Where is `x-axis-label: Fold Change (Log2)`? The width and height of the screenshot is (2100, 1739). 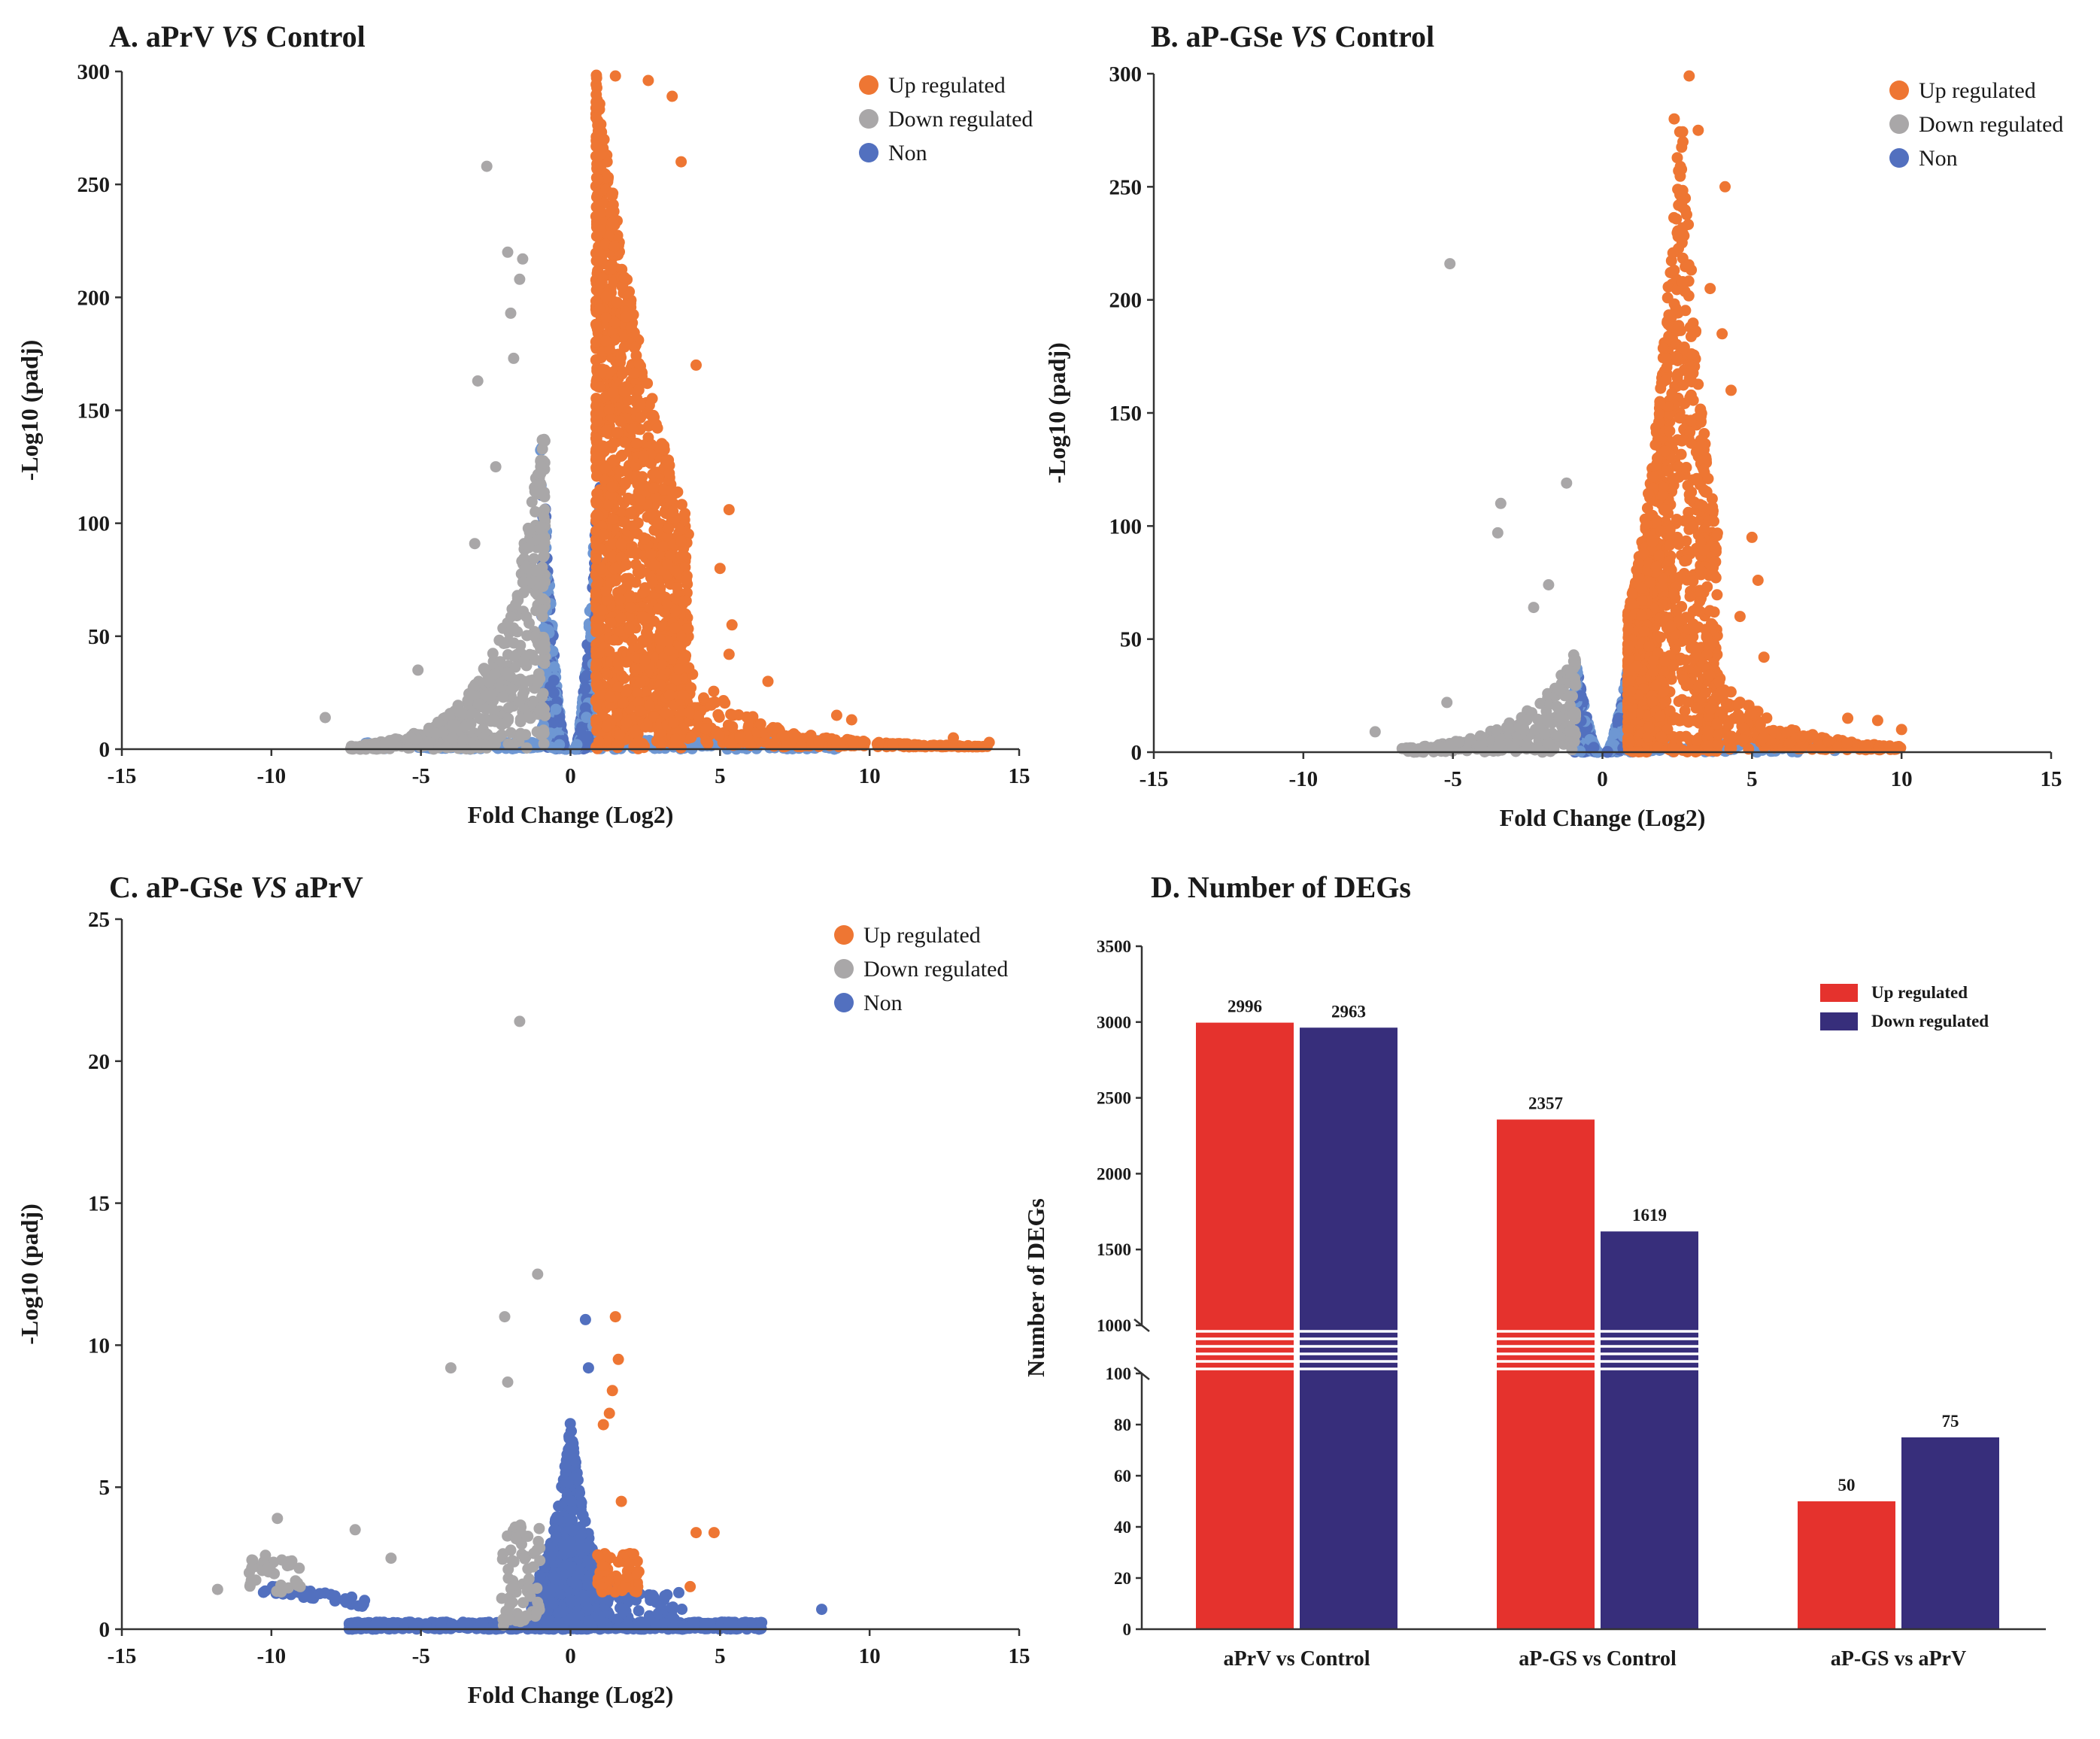 x-axis-label: Fold Change (Log2) is located at coordinates (571, 814).